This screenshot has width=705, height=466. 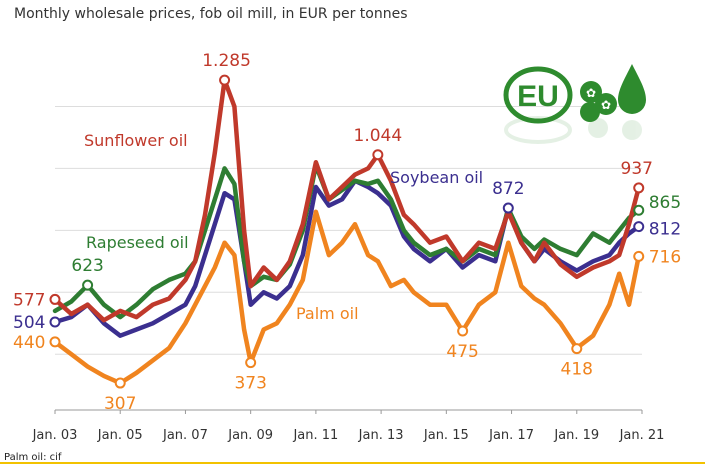 What do you see at coordinates (436, 177) in the screenshot?
I see `series-name-soybean: Soybean oil` at bounding box center [436, 177].